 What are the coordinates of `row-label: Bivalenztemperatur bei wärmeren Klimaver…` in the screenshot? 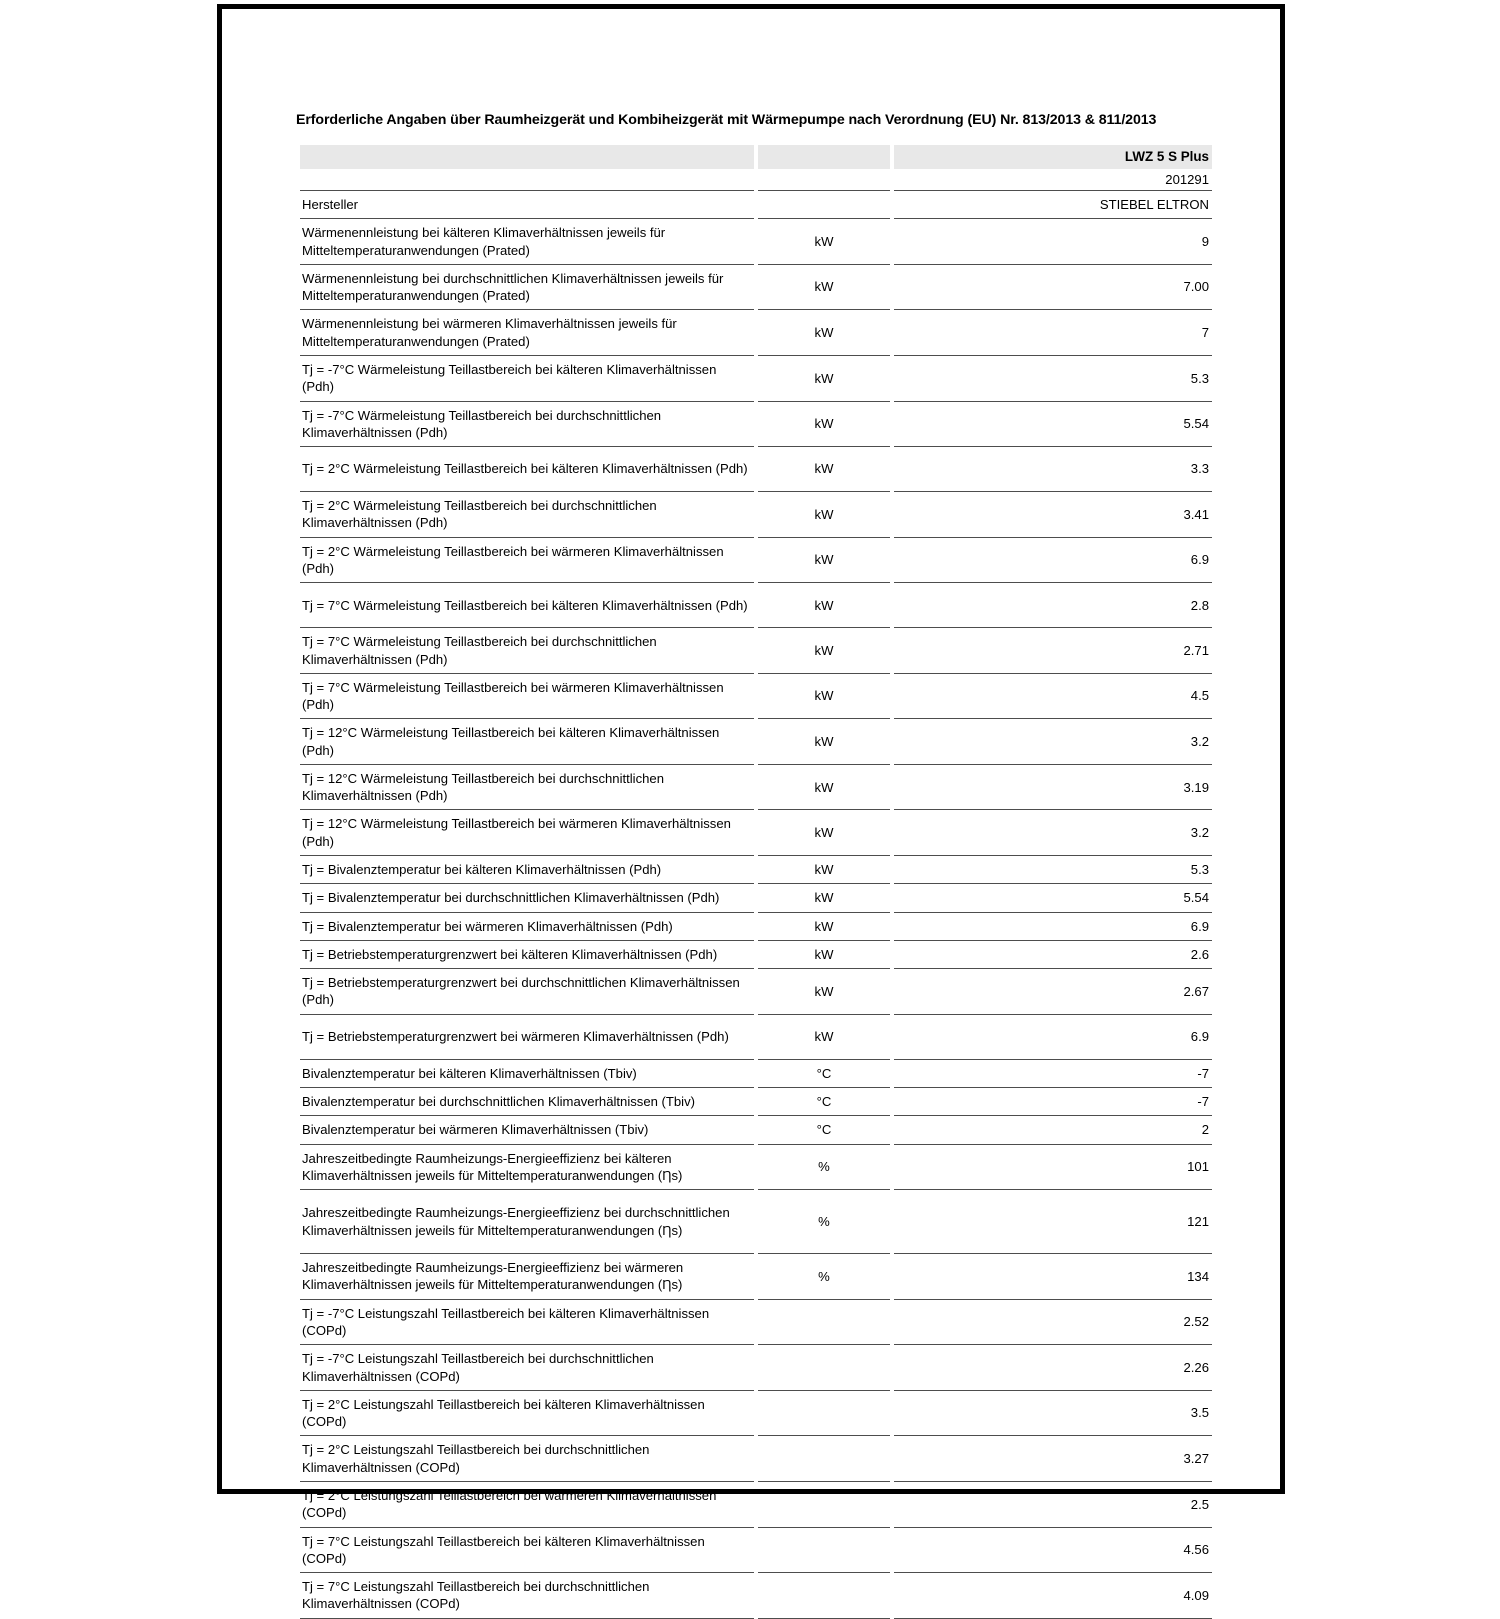 It's located at (527, 1130).